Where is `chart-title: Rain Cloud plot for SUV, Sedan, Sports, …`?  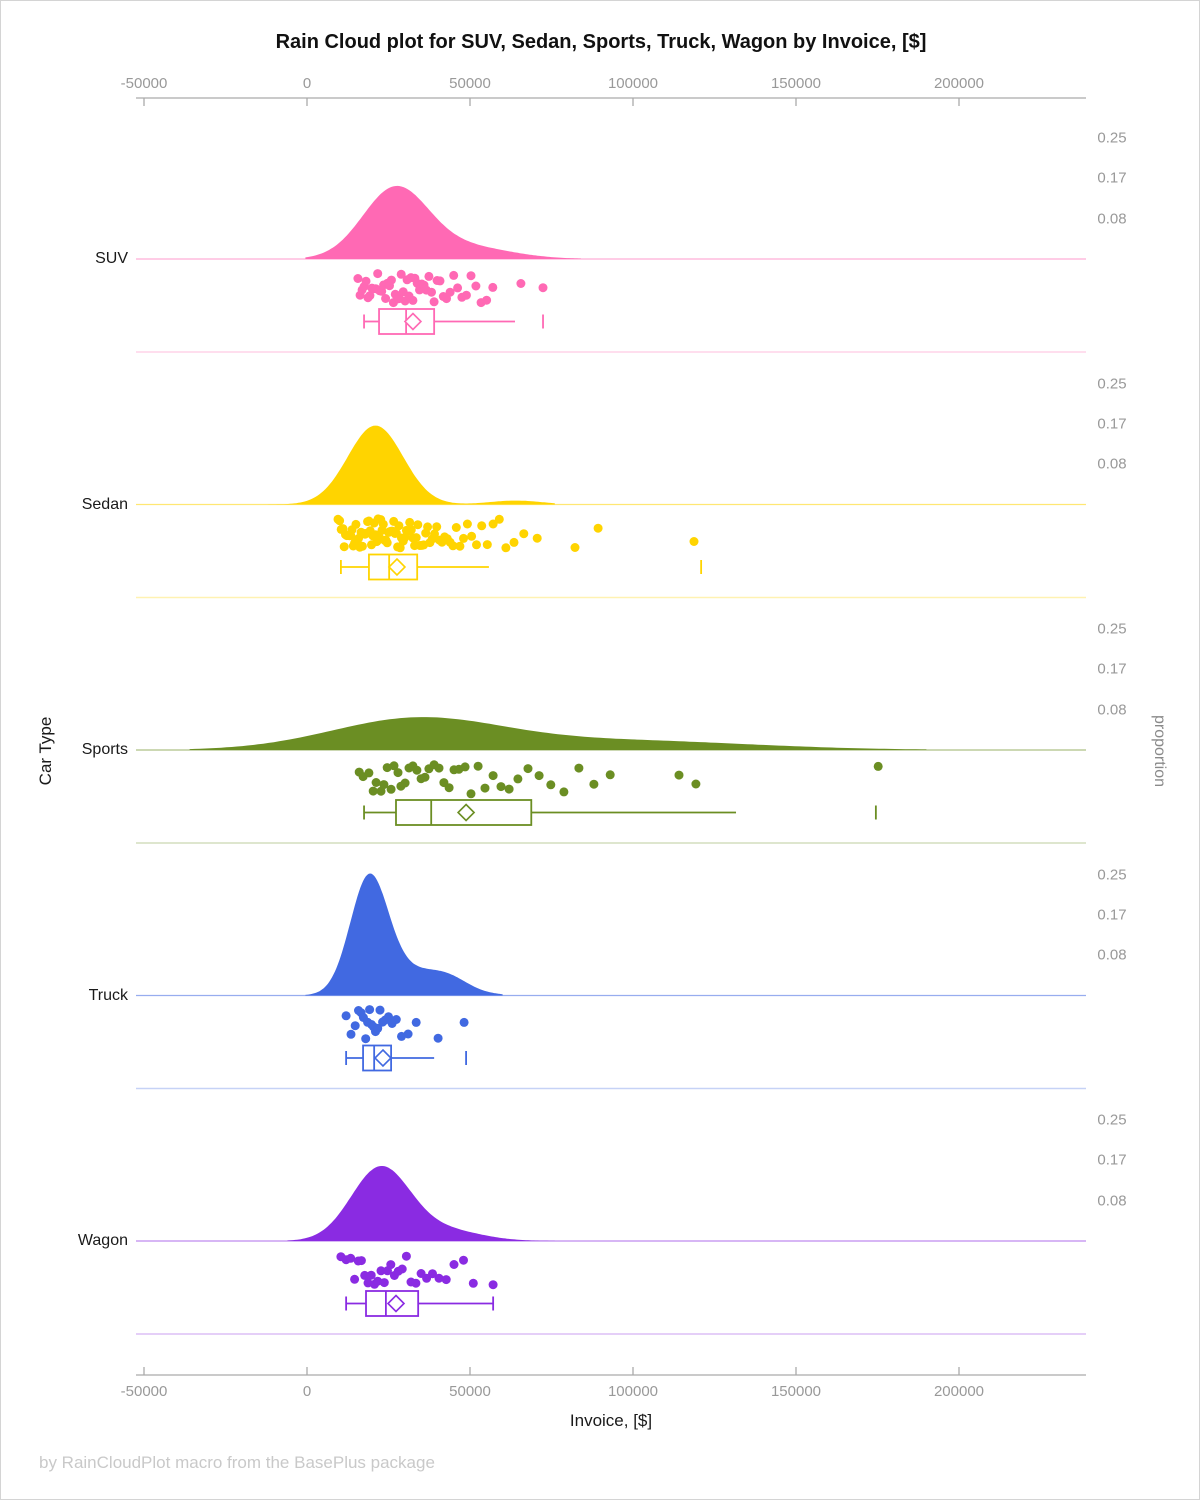
chart-title: Rain Cloud plot for SUV, Sedan, Sports, … is located at coordinates (601, 42).